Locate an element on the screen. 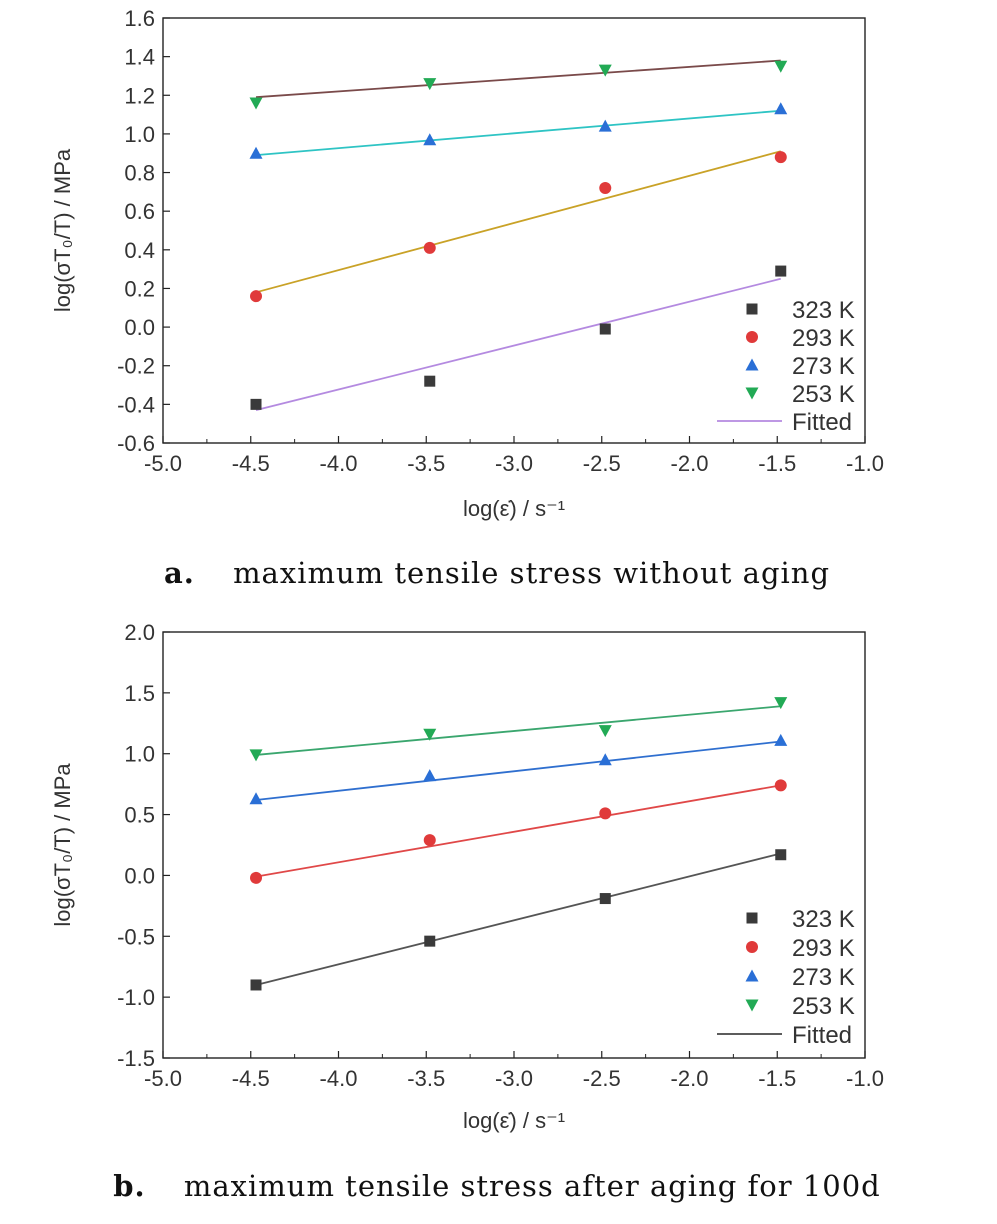  caption-b-letter: b. is located at coordinates (129, 1186).